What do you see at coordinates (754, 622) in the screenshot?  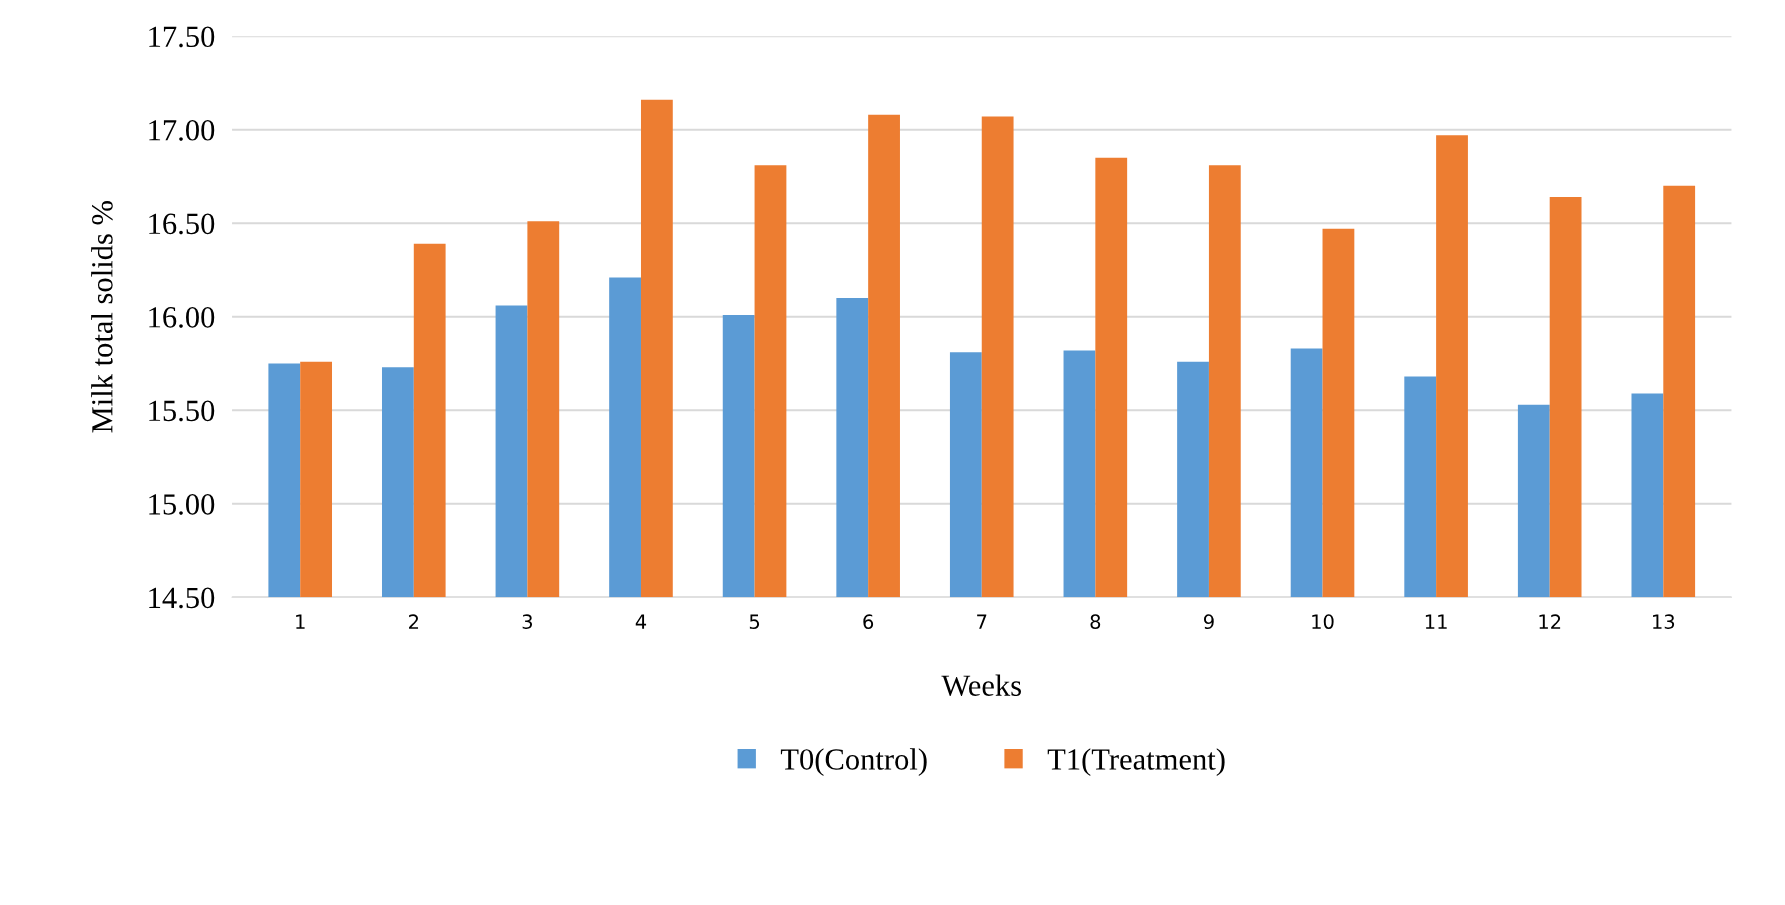 I see `x-tick-label: 5` at bounding box center [754, 622].